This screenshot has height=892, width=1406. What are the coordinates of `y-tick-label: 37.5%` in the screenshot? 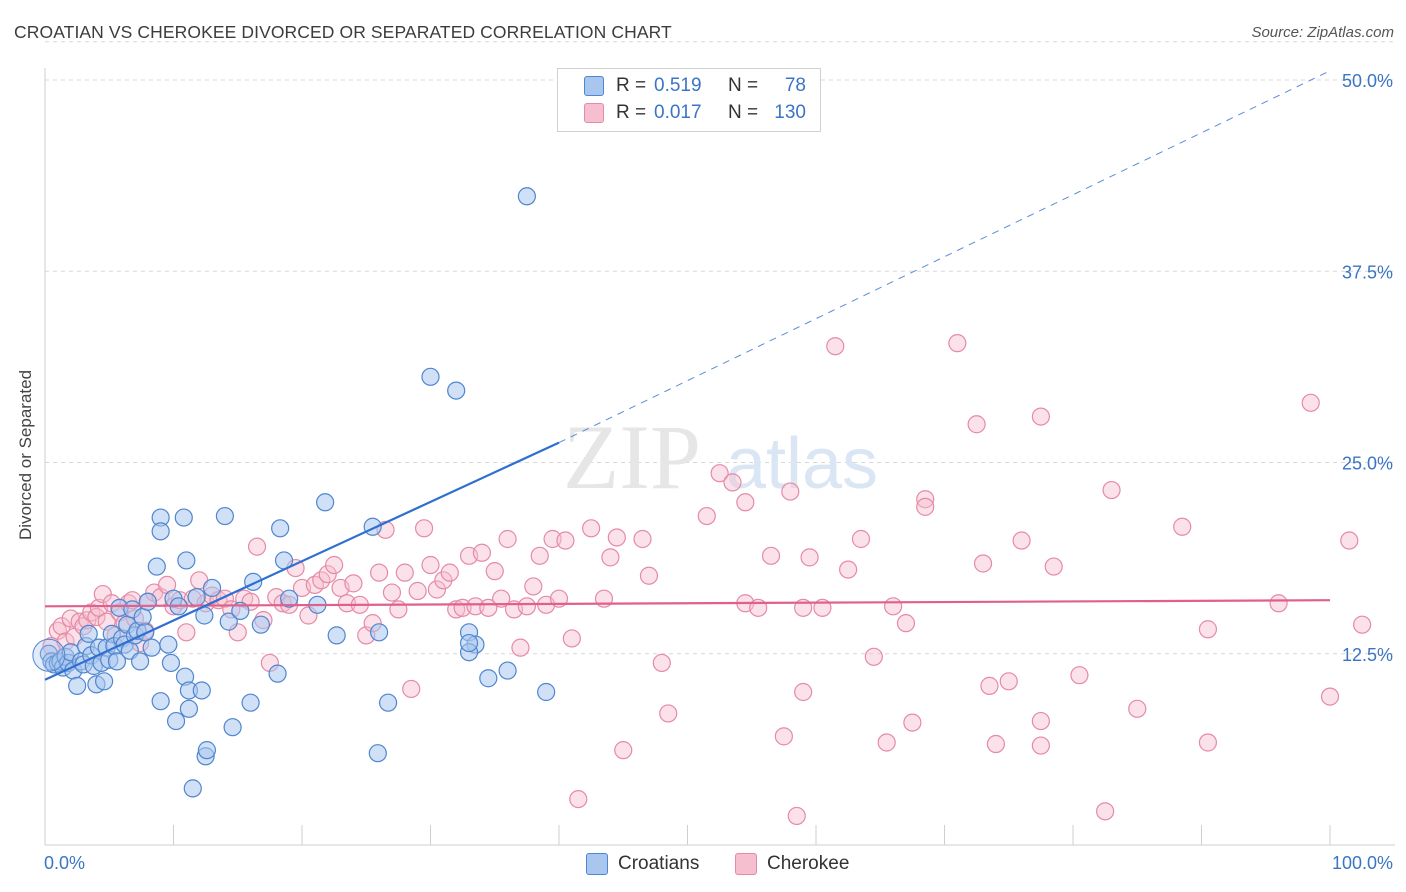 It's located at (1367, 272).